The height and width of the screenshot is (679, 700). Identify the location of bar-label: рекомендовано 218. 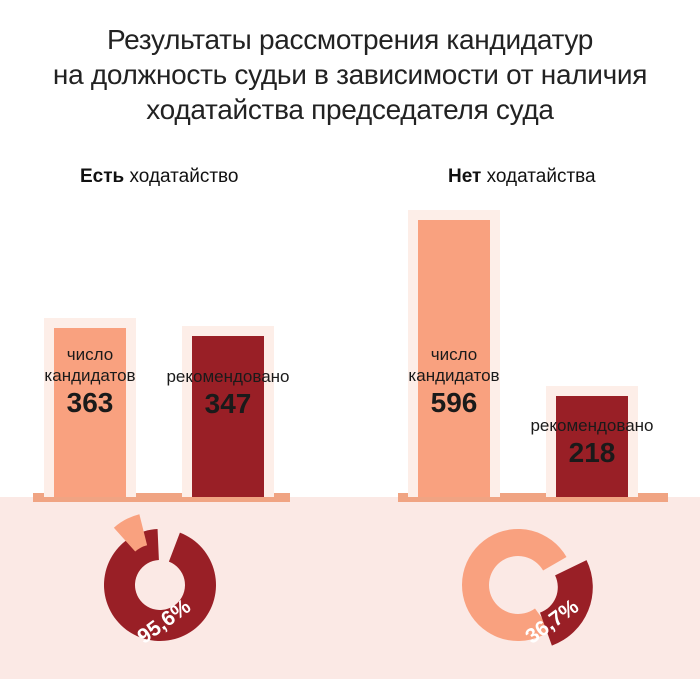
(592, 442).